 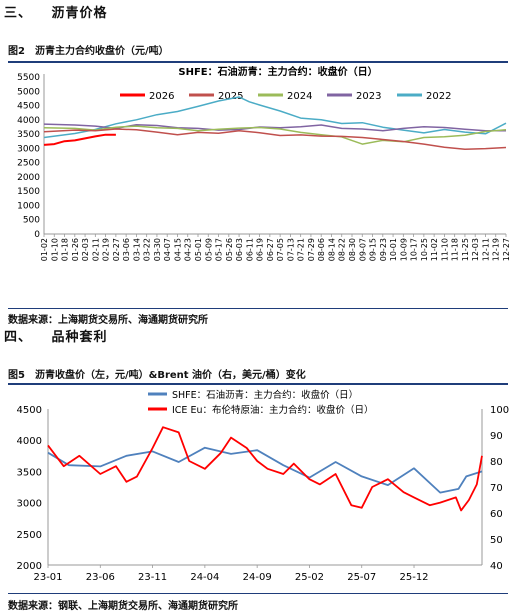 What do you see at coordinates (485, 249) in the screenshot?
I see `chart-1-x-tick-label: 12-11` at bounding box center [485, 249].